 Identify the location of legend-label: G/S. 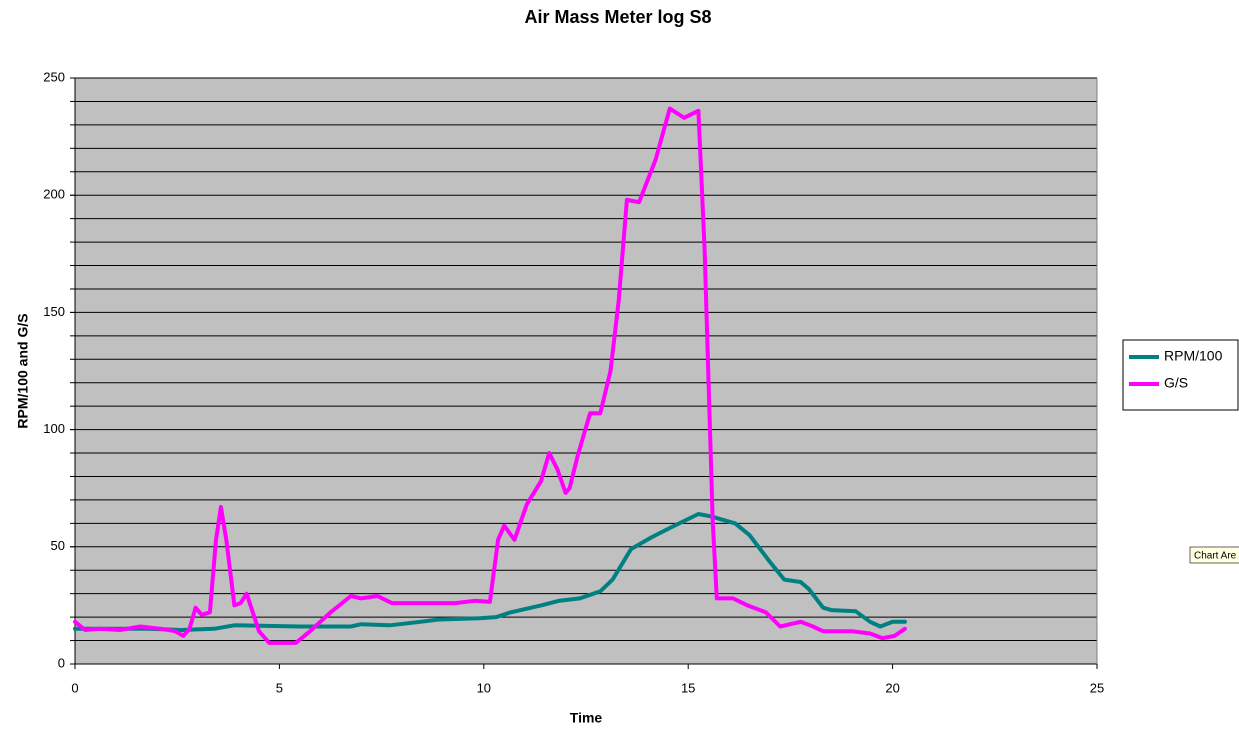
(1176, 383).